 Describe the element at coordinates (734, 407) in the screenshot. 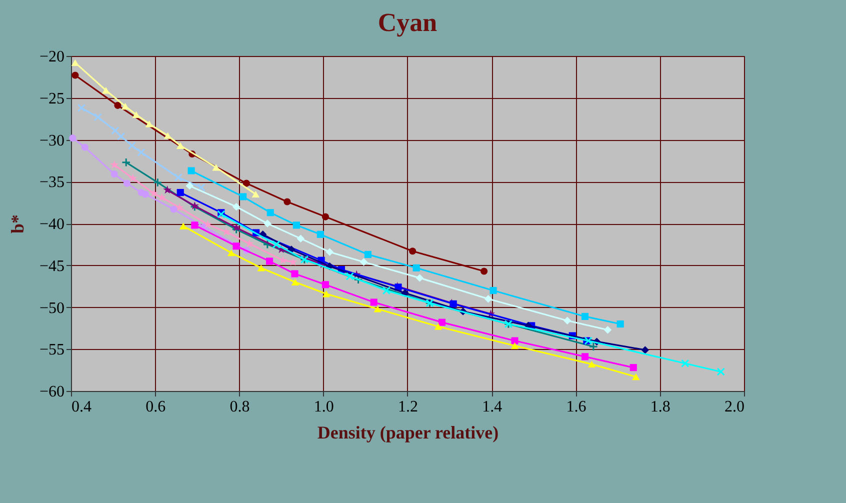

I see `x-tick-label: 2.0` at that location.